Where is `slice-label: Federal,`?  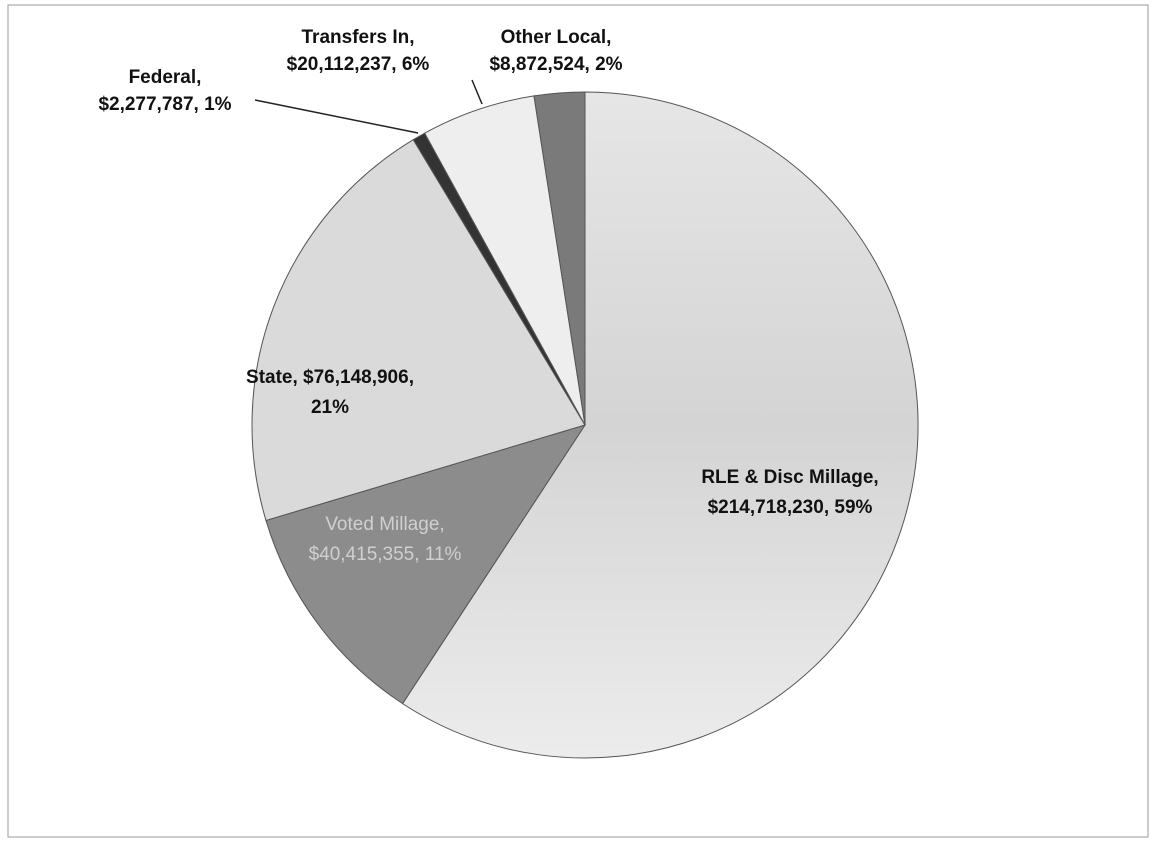 slice-label: Federal, is located at coordinates (165, 77).